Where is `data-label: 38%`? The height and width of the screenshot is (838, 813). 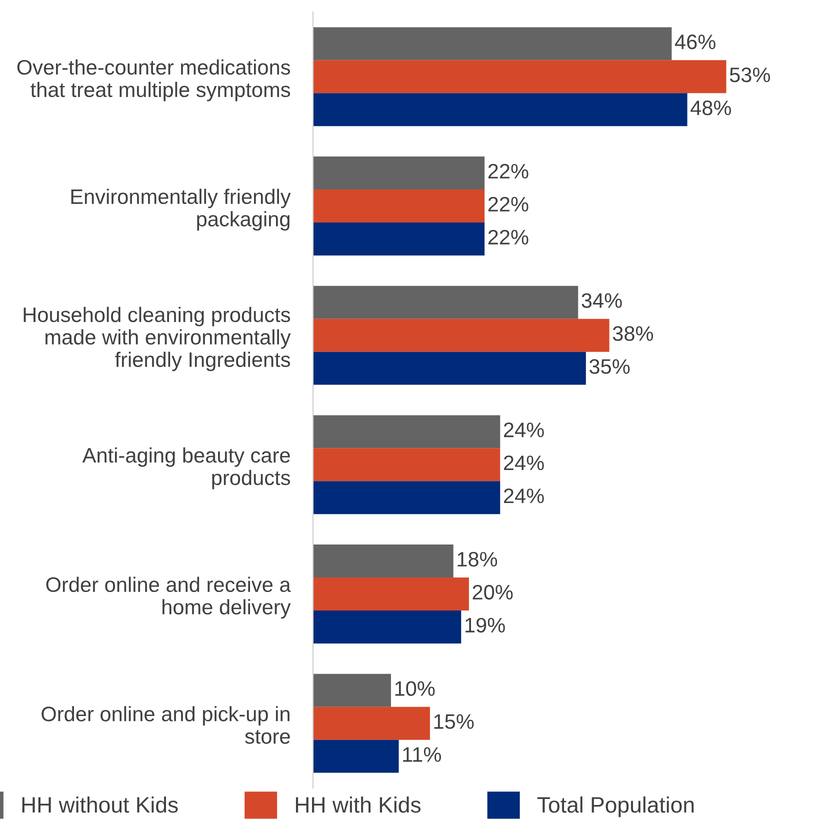 data-label: 38% is located at coordinates (633, 333).